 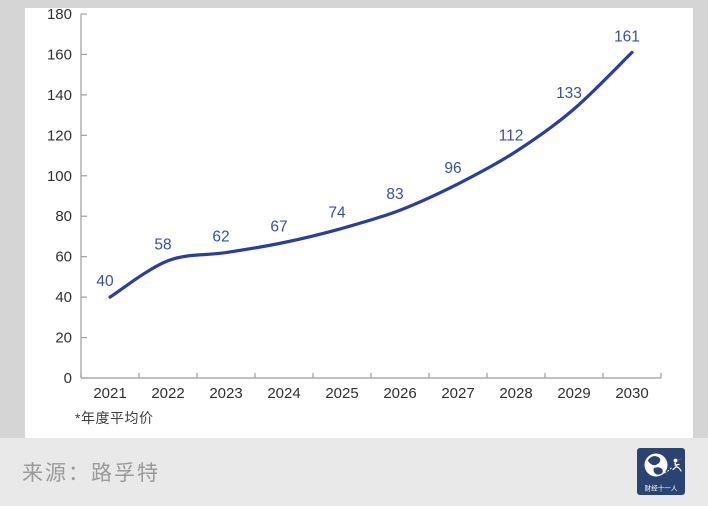 I want to click on brand-logo: 财经十一人, so click(x=661, y=471).